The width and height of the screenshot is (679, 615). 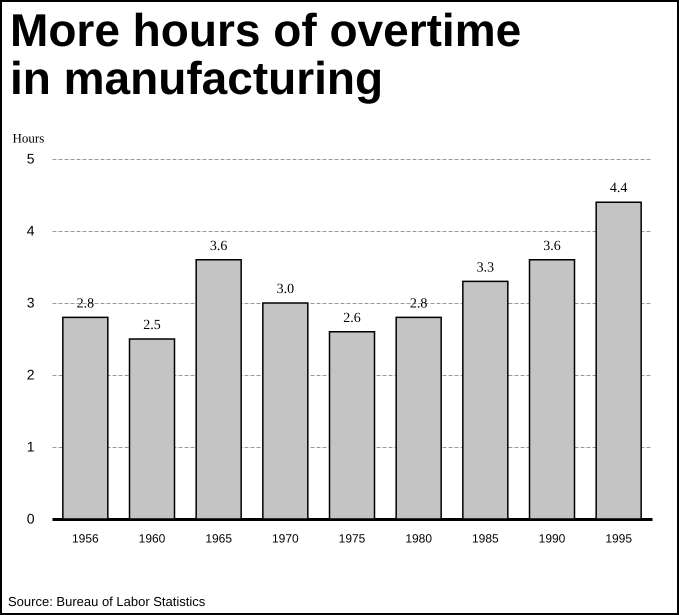 What do you see at coordinates (266, 54) in the screenshot?
I see `chart-title: More hours of overtime in manufacturing` at bounding box center [266, 54].